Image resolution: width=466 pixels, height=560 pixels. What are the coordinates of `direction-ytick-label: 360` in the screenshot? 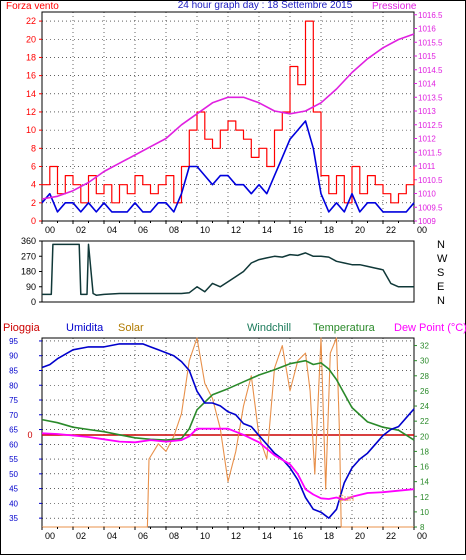 It's located at (28, 241).